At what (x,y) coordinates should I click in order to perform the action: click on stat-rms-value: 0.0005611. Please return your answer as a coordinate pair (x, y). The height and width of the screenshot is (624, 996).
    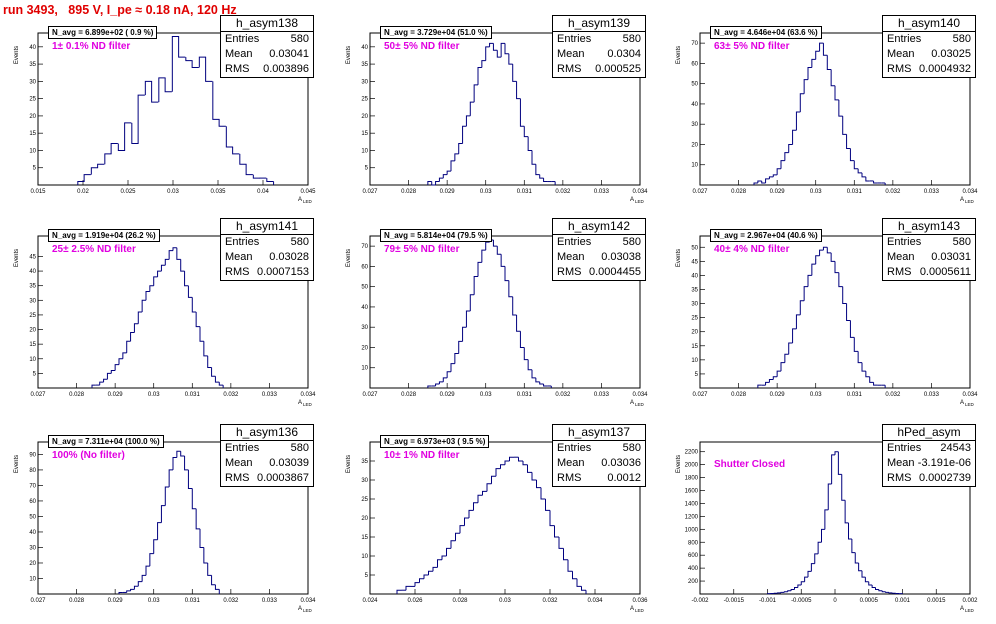
    Looking at the image, I should click on (945, 272).